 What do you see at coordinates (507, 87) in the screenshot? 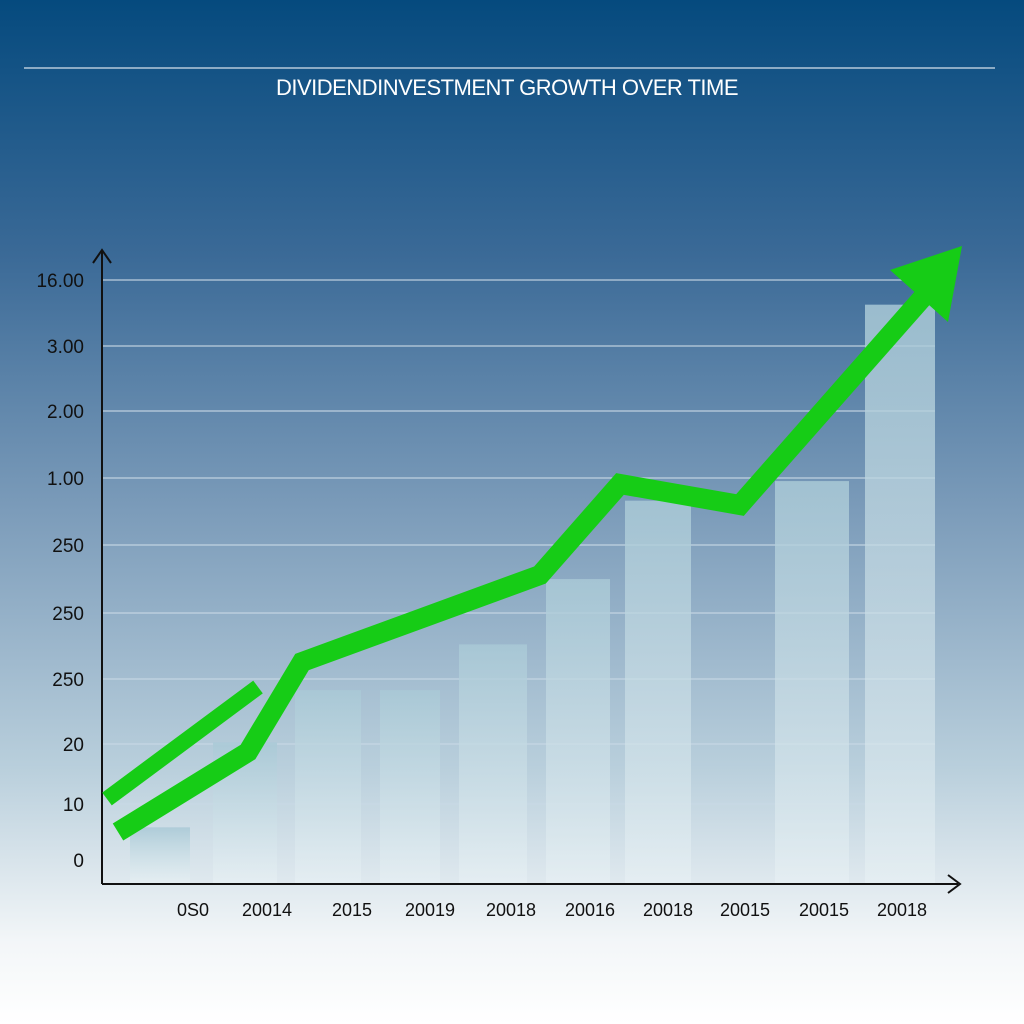
I see `chart-title: DIVIDENDINVESTMENT GROWTH OVER TIME` at bounding box center [507, 87].